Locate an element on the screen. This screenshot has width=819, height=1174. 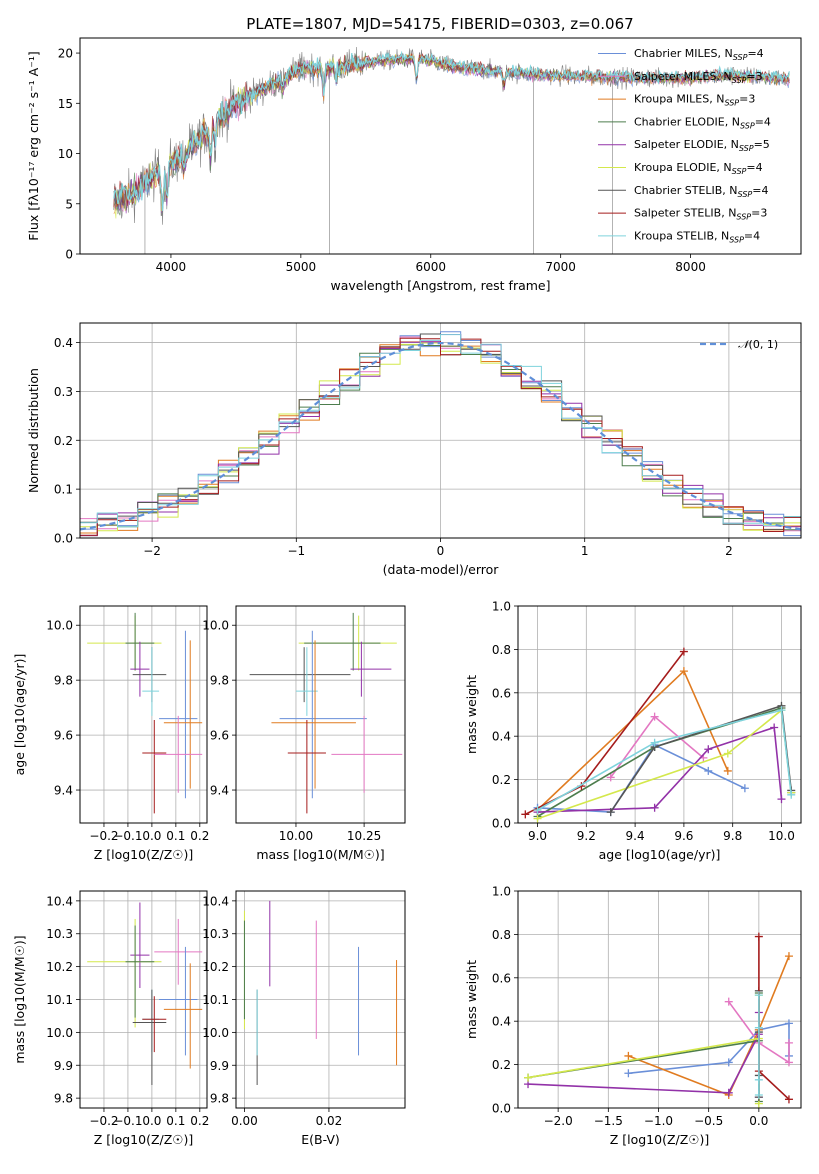
x-tick-label: −2.0 is located at coordinates (558, 1121).